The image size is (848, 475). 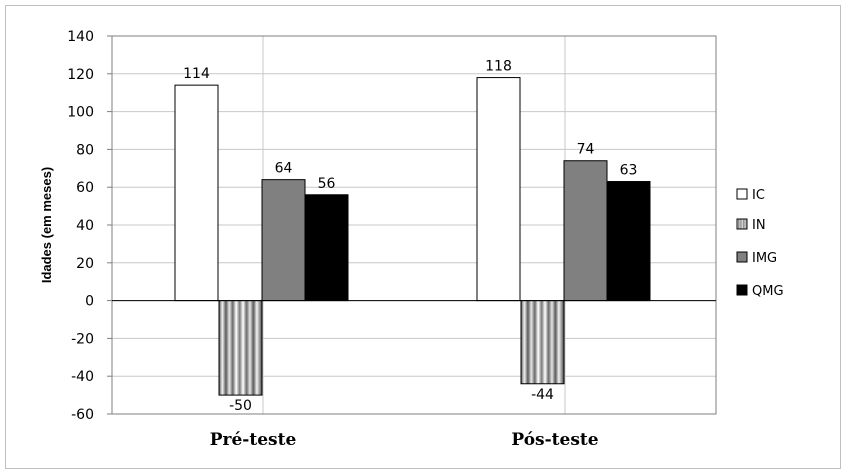 What do you see at coordinates (542, 395) in the screenshot?
I see `data-label: -44` at bounding box center [542, 395].